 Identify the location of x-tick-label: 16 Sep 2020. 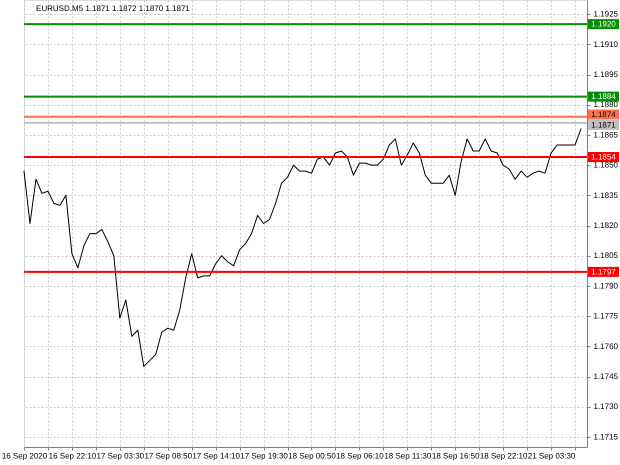
(25, 456).